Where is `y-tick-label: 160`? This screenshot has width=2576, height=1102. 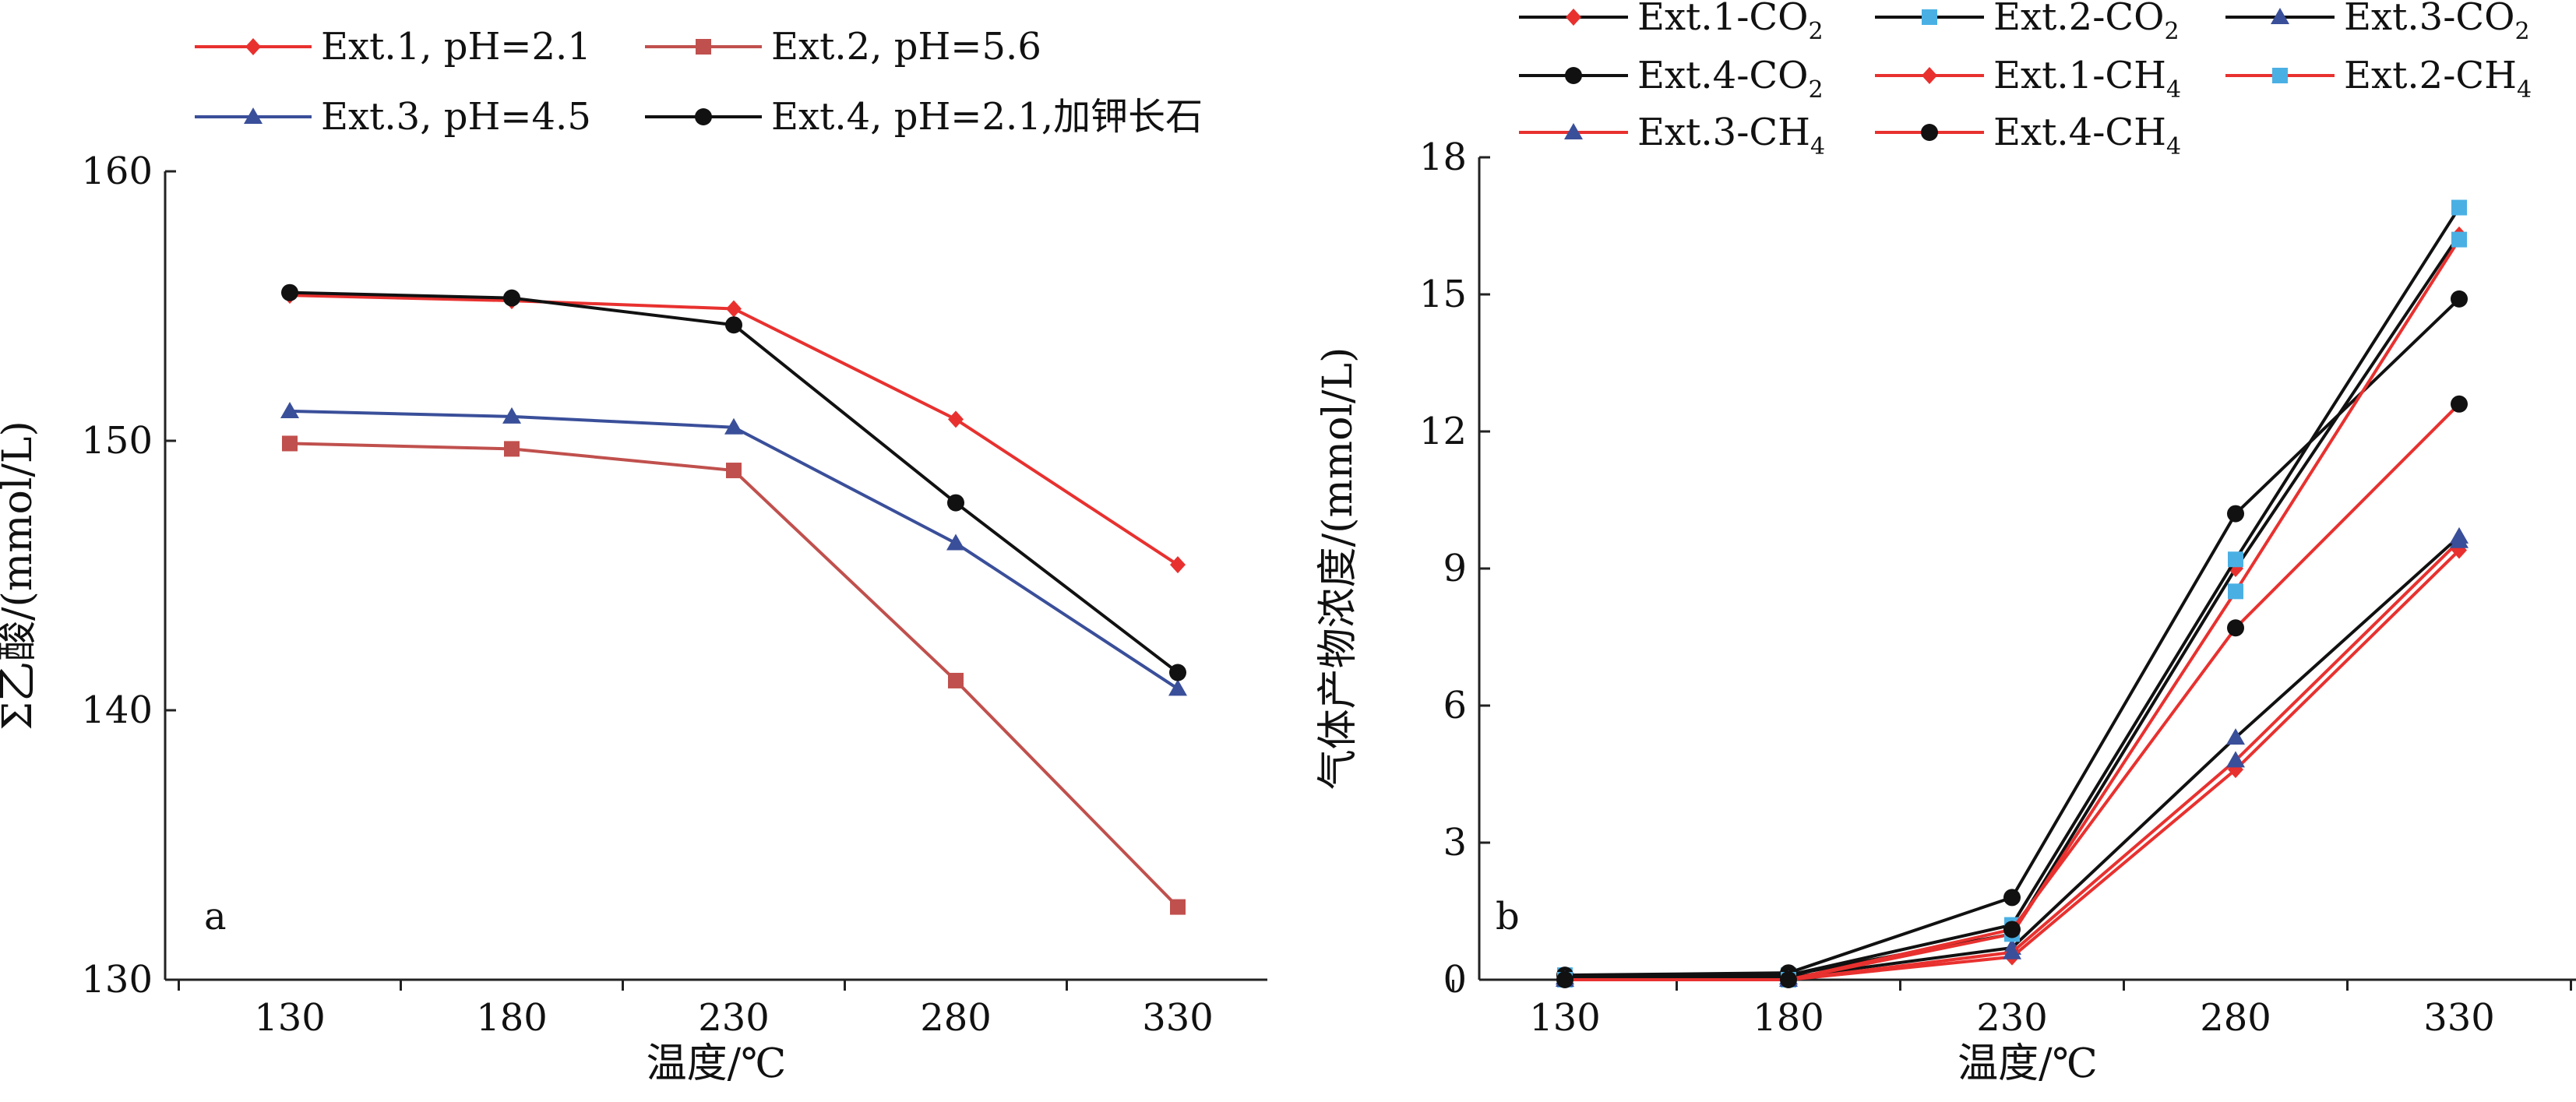
y-tick-label: 160 is located at coordinates (117, 171).